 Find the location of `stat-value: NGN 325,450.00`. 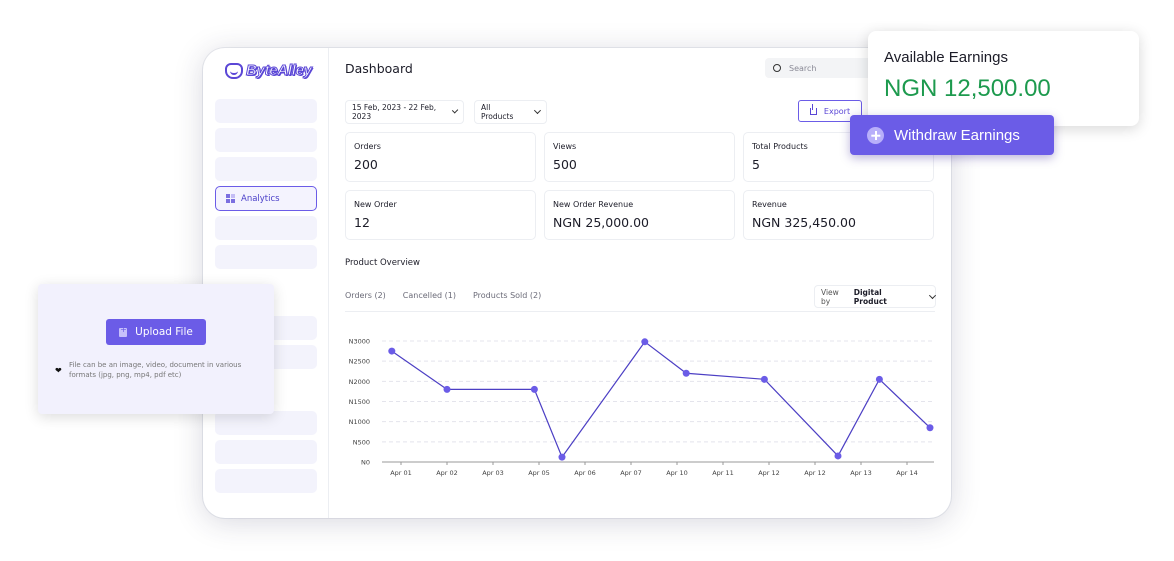

stat-value: NGN 325,450.00 is located at coordinates (804, 222).